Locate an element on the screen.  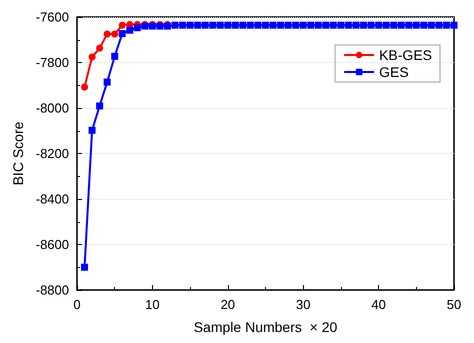
x-tick-label: 20 is located at coordinates (228, 304).